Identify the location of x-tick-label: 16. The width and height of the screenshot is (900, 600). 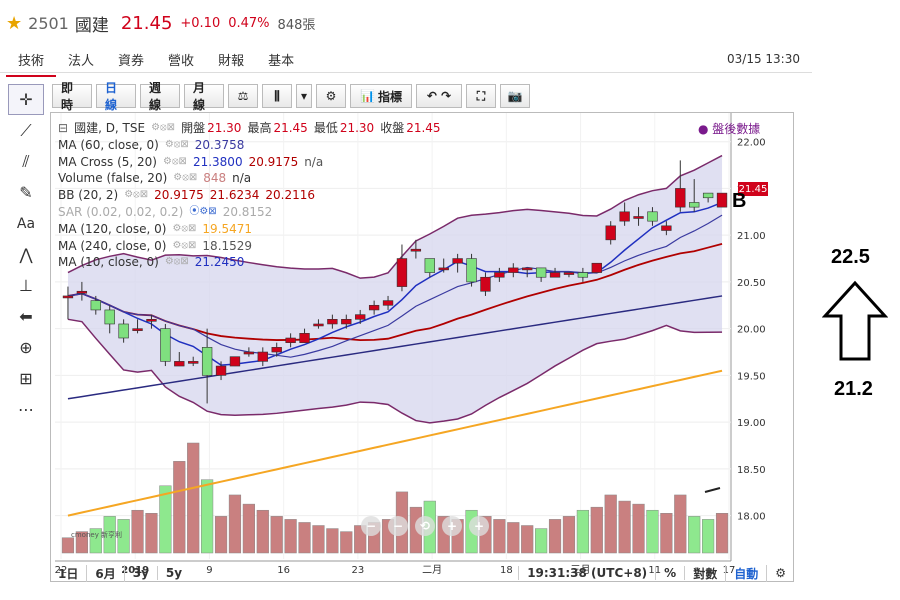
(283, 570).